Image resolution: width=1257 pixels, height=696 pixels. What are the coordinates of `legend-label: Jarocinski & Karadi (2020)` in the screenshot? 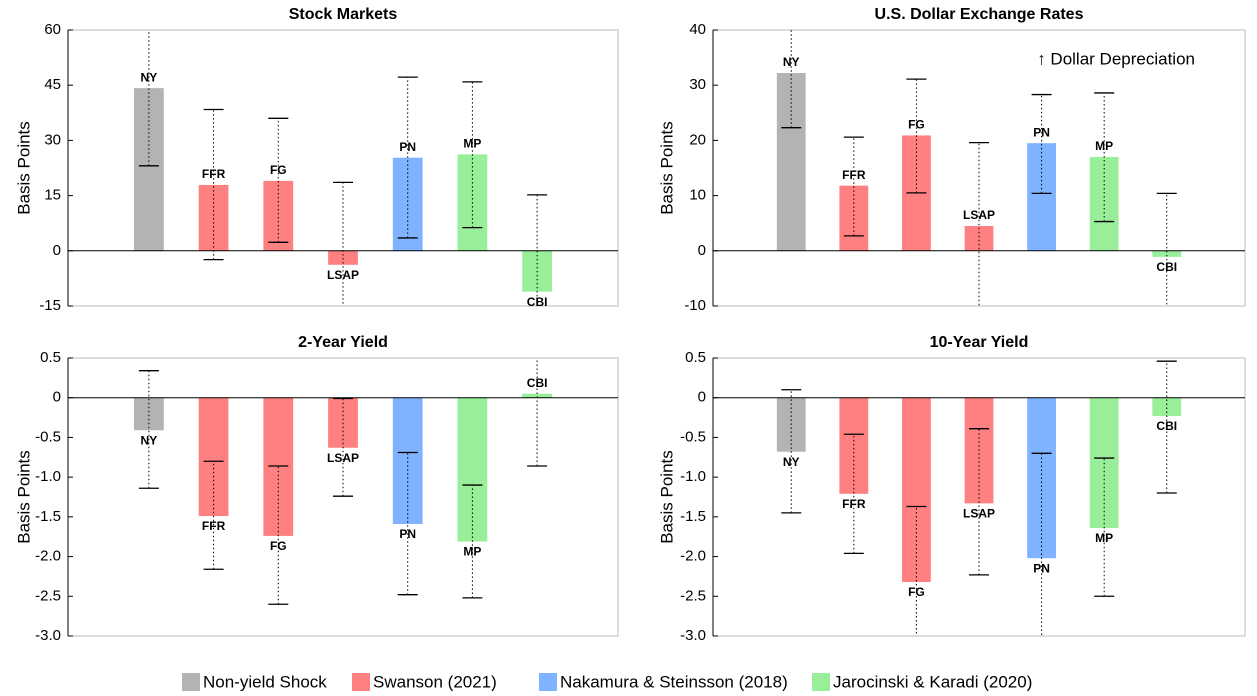 It's located at (932, 681).